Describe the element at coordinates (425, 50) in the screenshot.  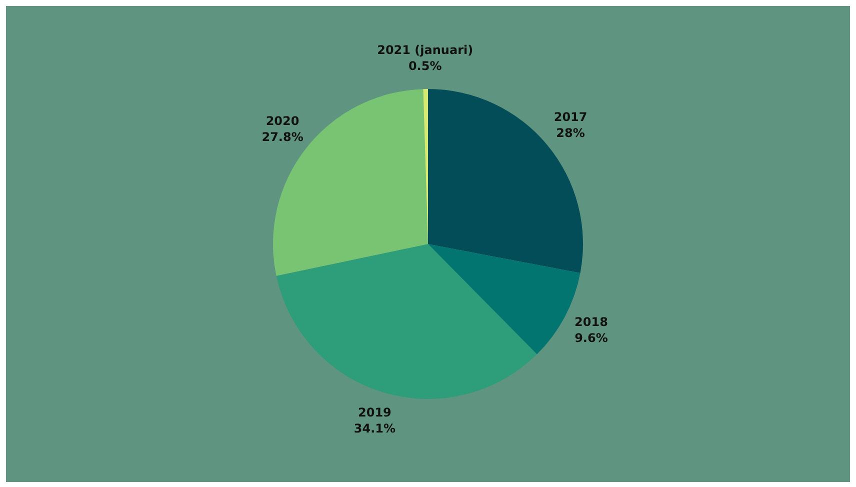
I see `slice-label: 2021 (januari)` at that location.